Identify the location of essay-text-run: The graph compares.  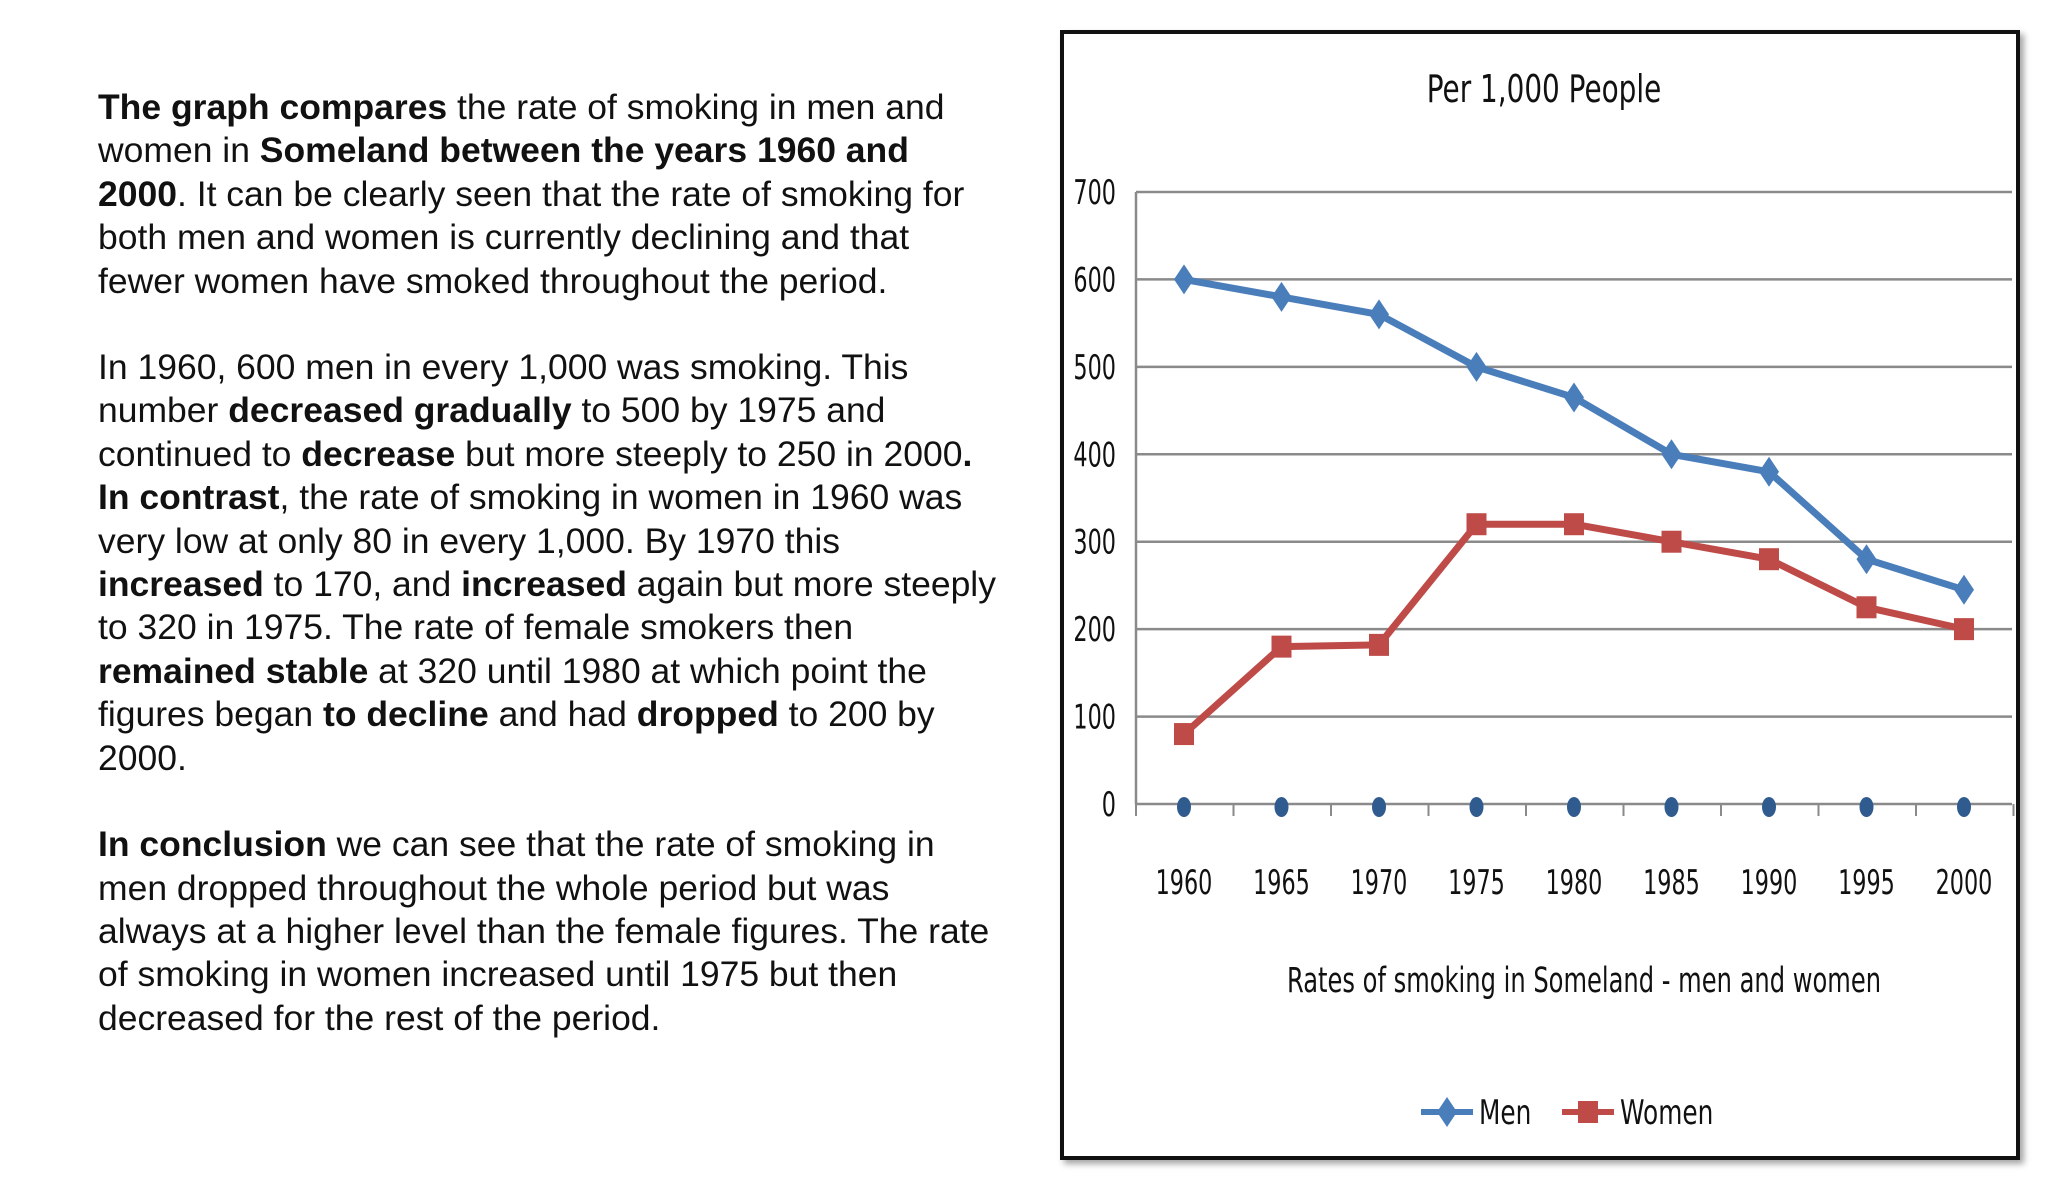
(273, 107).